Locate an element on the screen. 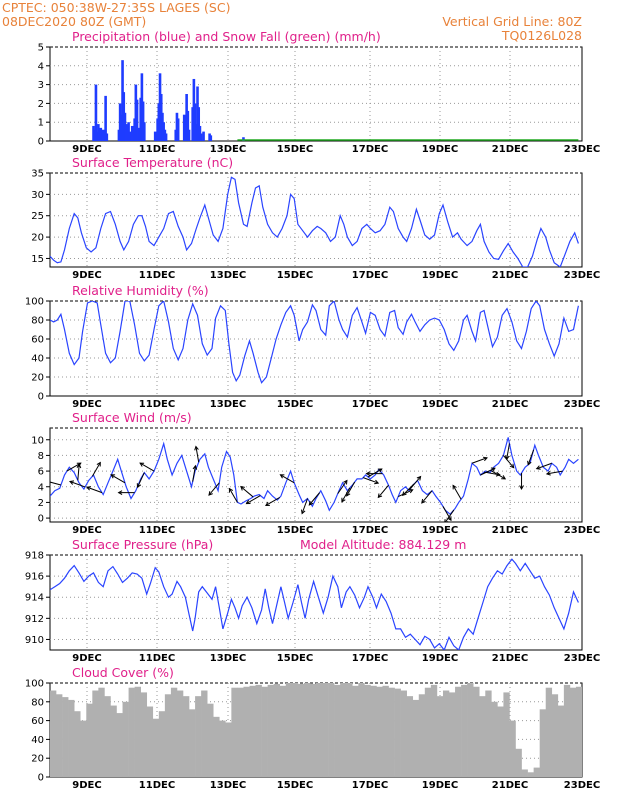 This screenshot has height=800, width=618. panel-title: Relative Humidity (%) is located at coordinates (140, 290).